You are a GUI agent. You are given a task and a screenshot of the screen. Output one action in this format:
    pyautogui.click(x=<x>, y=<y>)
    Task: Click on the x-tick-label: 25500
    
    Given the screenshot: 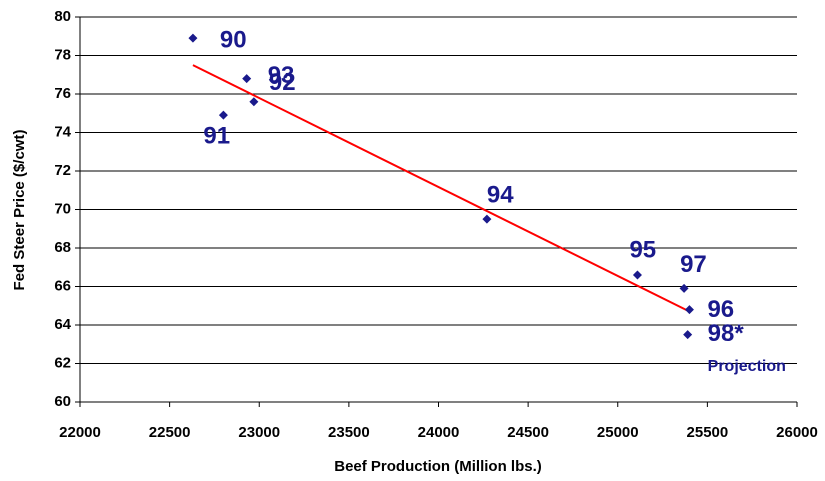 What is the action you would take?
    pyautogui.click(x=708, y=432)
    